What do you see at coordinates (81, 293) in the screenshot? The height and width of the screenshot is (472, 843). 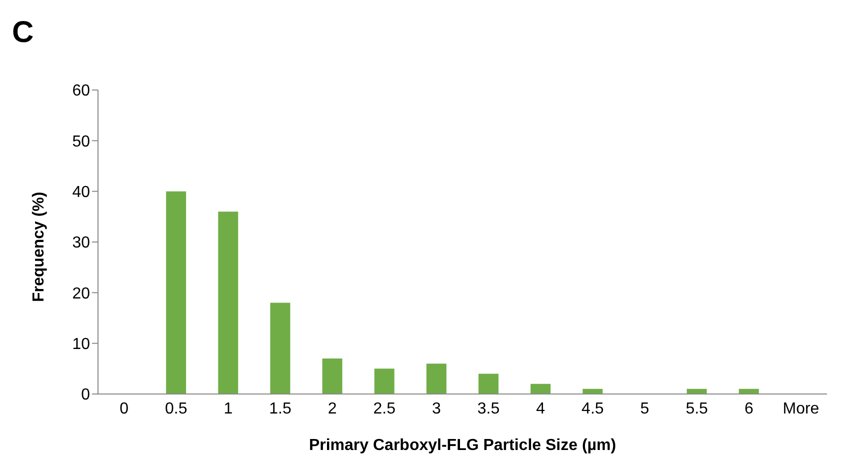 I see `y-tick-label: 20` at bounding box center [81, 293].